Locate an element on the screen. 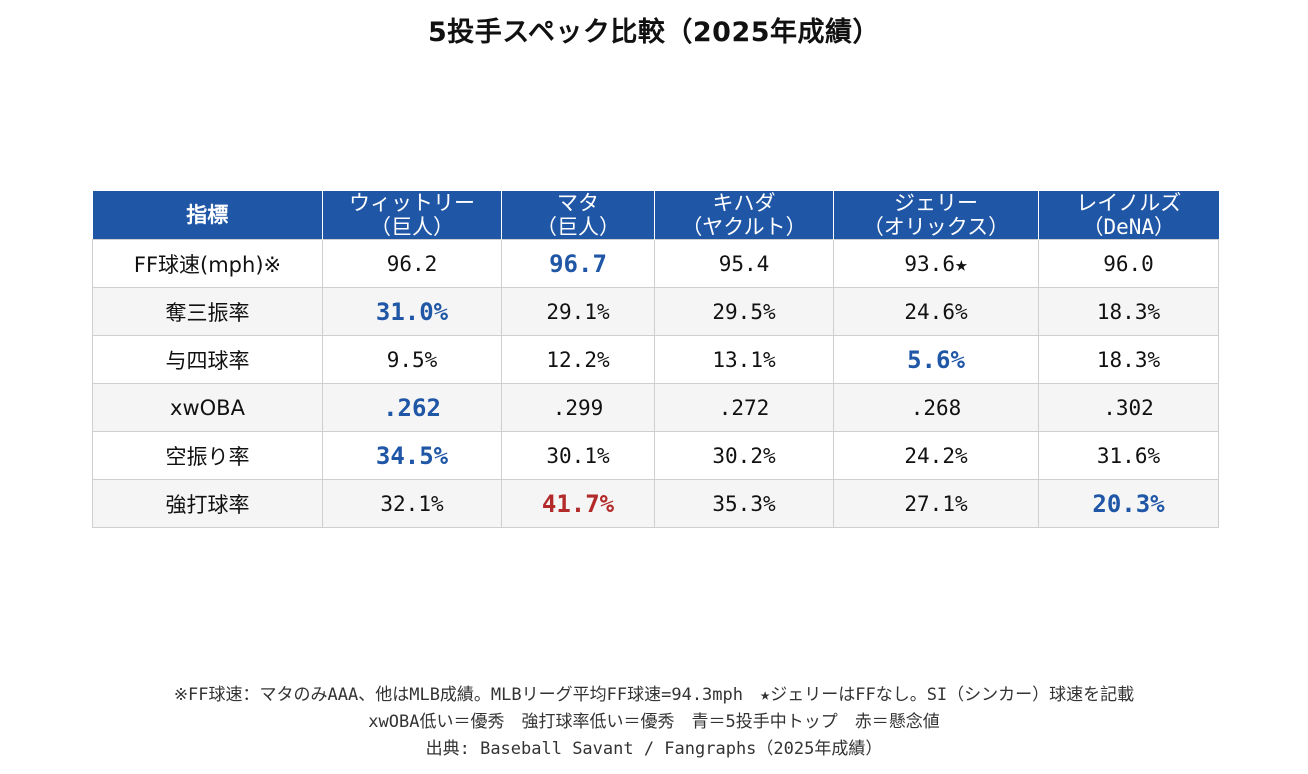  value-cell: 96.7 is located at coordinates (578, 263).